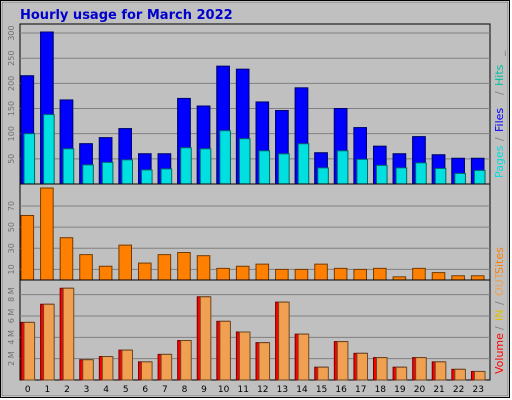  I want to click on x-tick-label-0: 0, so click(28, 390).